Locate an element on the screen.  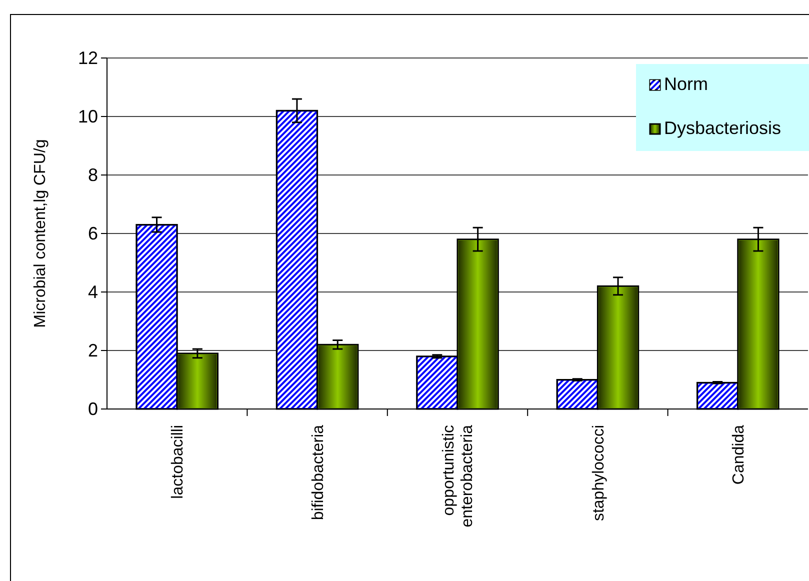
y-tick-label: 12 is located at coordinates (88, 58).